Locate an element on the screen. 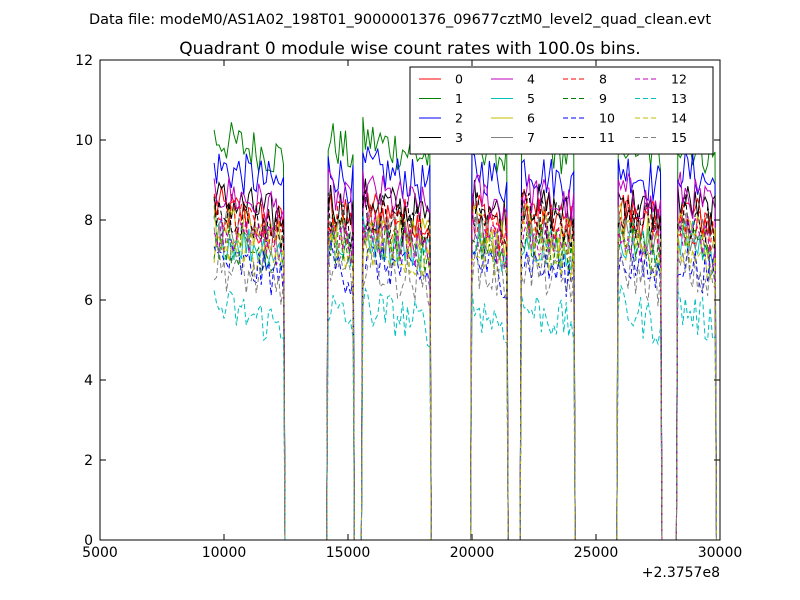  legend-label-6: 6 is located at coordinates (531, 118).